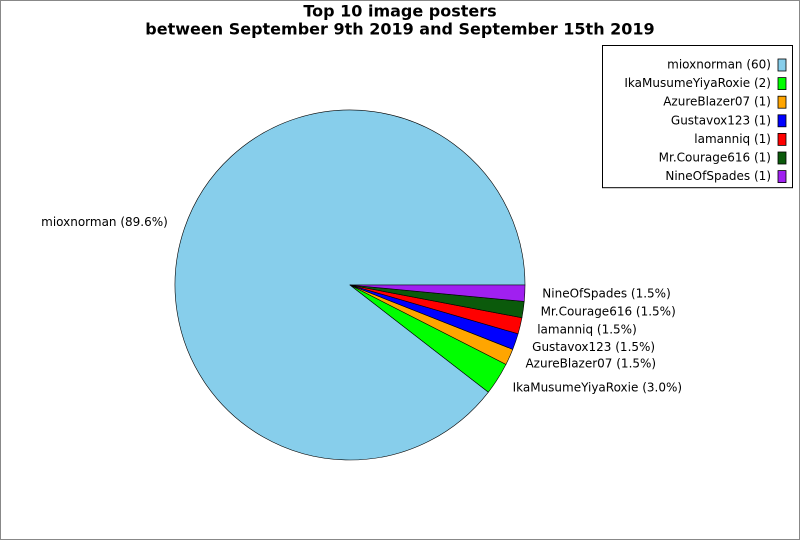 This screenshot has width=800, height=540. Describe the element at coordinates (587, 329) in the screenshot. I see `slice-label: lamanniq (1.5%)` at that location.